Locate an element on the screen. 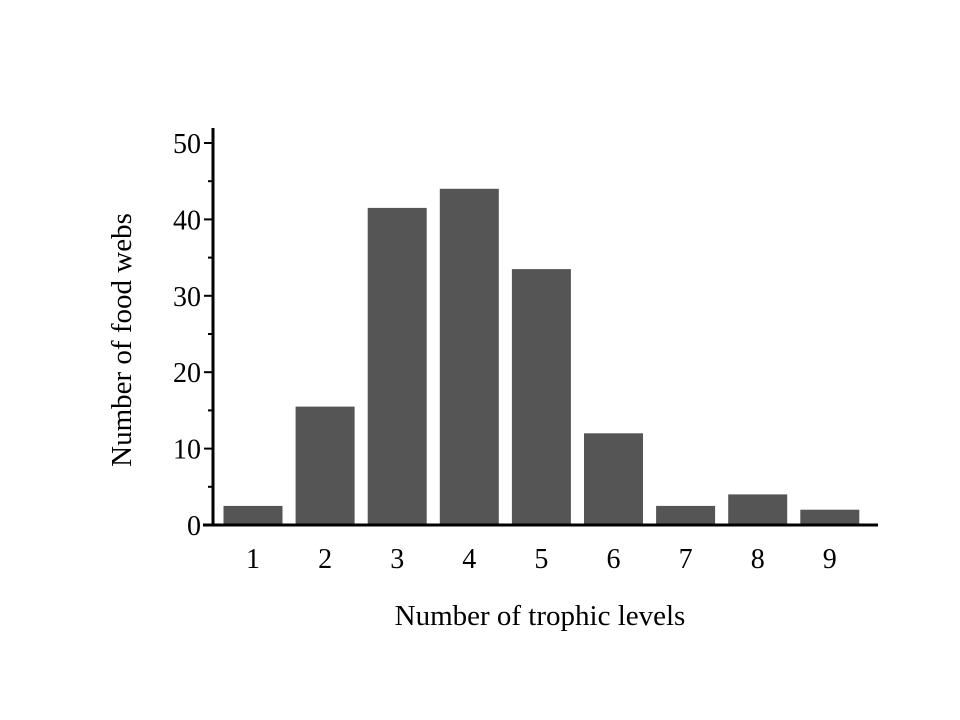  x-tick-label-1: 1 is located at coordinates (253, 559).